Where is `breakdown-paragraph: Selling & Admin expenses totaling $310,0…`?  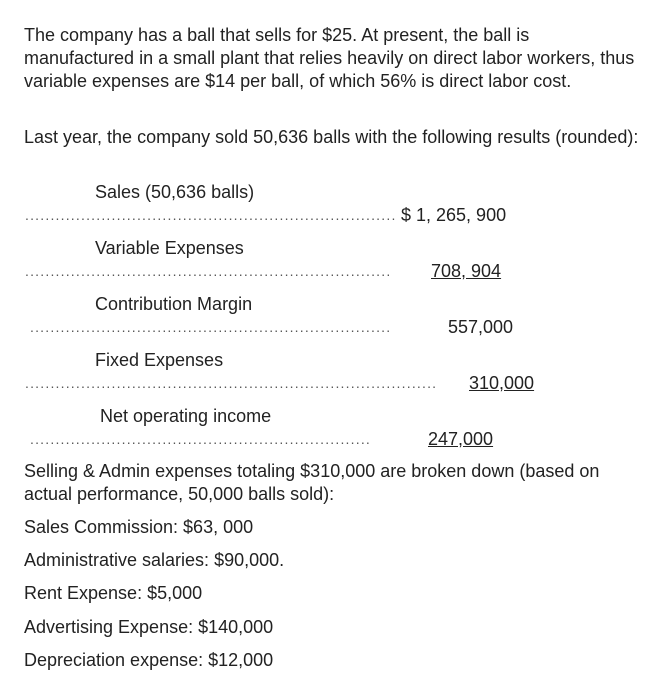
breakdown-paragraph: Selling & Admin expenses totaling $310,0… is located at coordinates (312, 482).